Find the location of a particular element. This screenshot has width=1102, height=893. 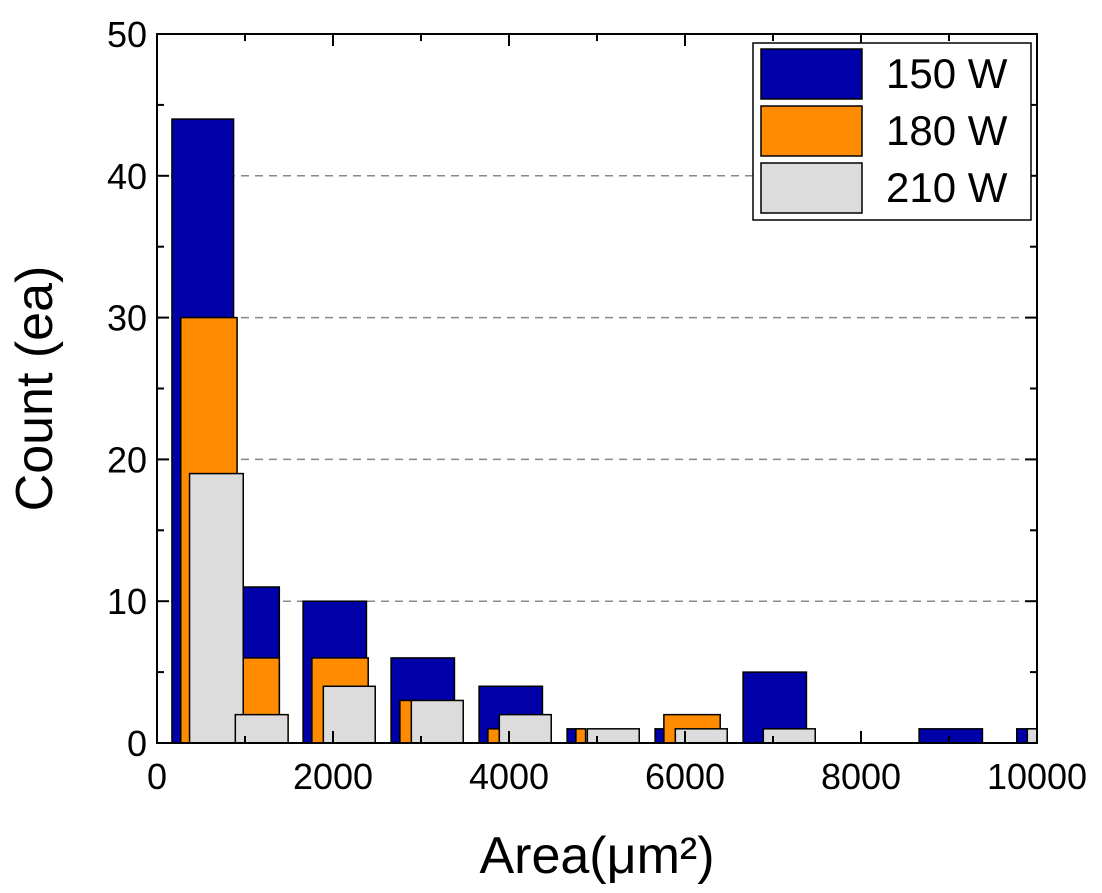

y-axis-label: Count (ea) is located at coordinates (35, 389).